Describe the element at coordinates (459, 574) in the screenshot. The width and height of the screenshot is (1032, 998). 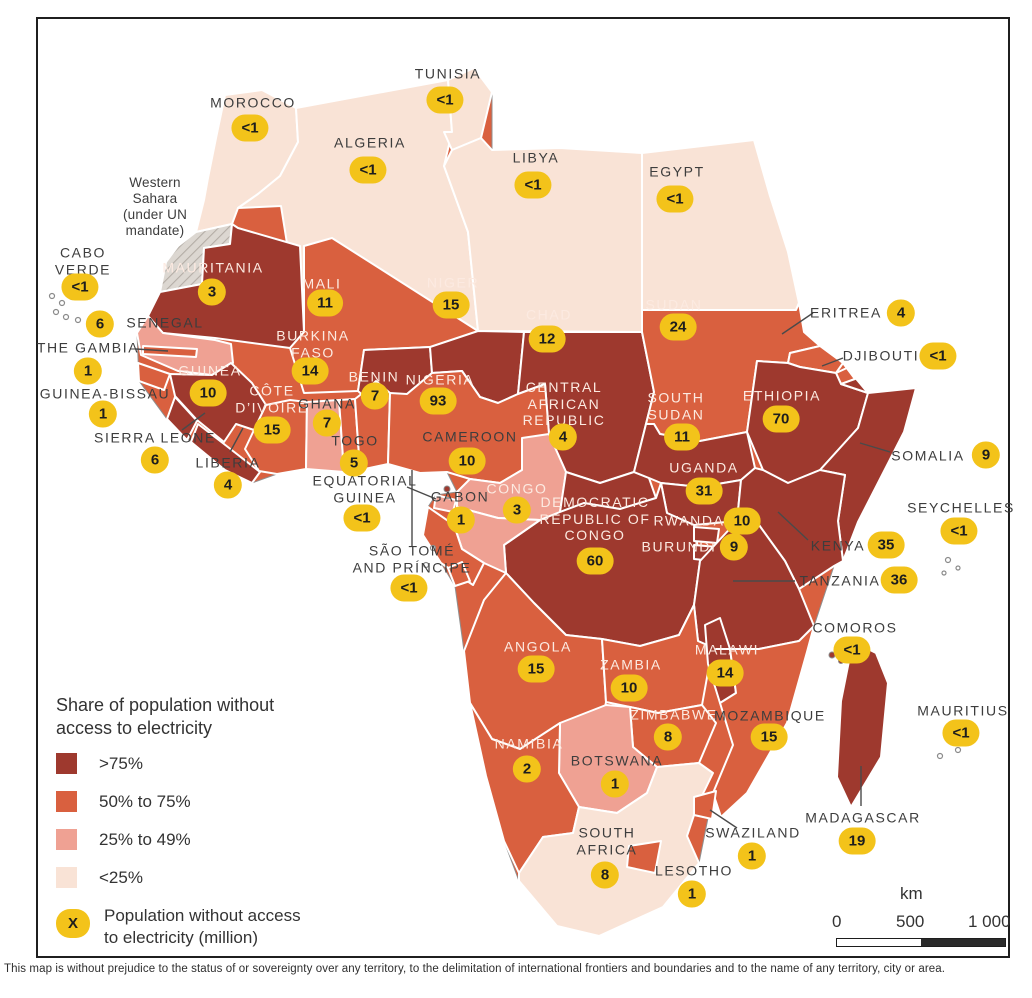
I see `shape-cabinda` at that location.